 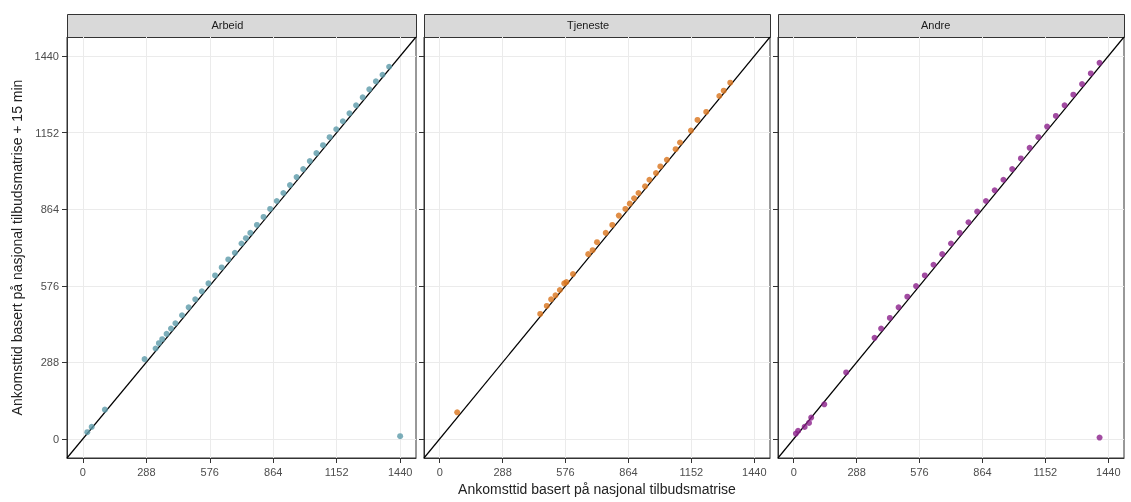 What do you see at coordinates (46, 56) in the screenshot?
I see `y-tick-label: 1440` at bounding box center [46, 56].